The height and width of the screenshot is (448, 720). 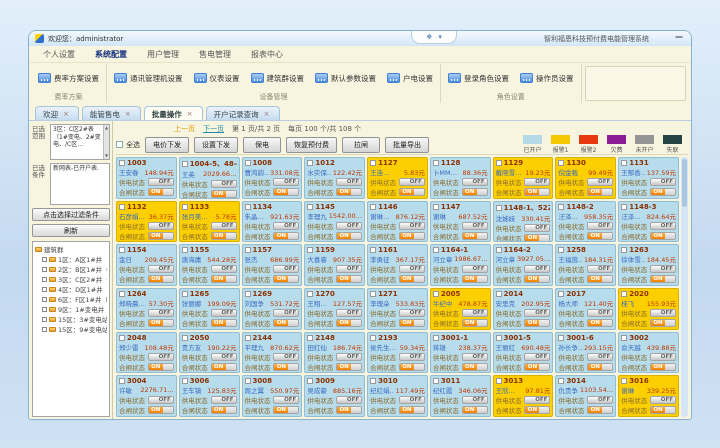 What do you see at coordinates (213, 128) in the screenshot?
I see `next-page-link: 下一页` at bounding box center [213, 128].